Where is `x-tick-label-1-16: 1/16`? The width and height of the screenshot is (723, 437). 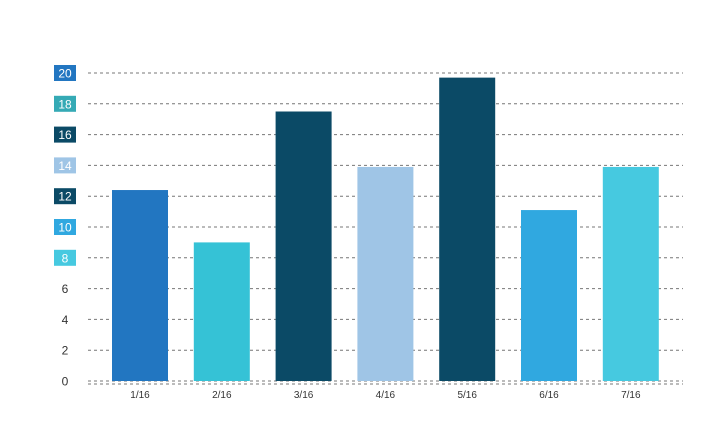 x-tick-label-1-16: 1/16 is located at coordinates (140, 395).